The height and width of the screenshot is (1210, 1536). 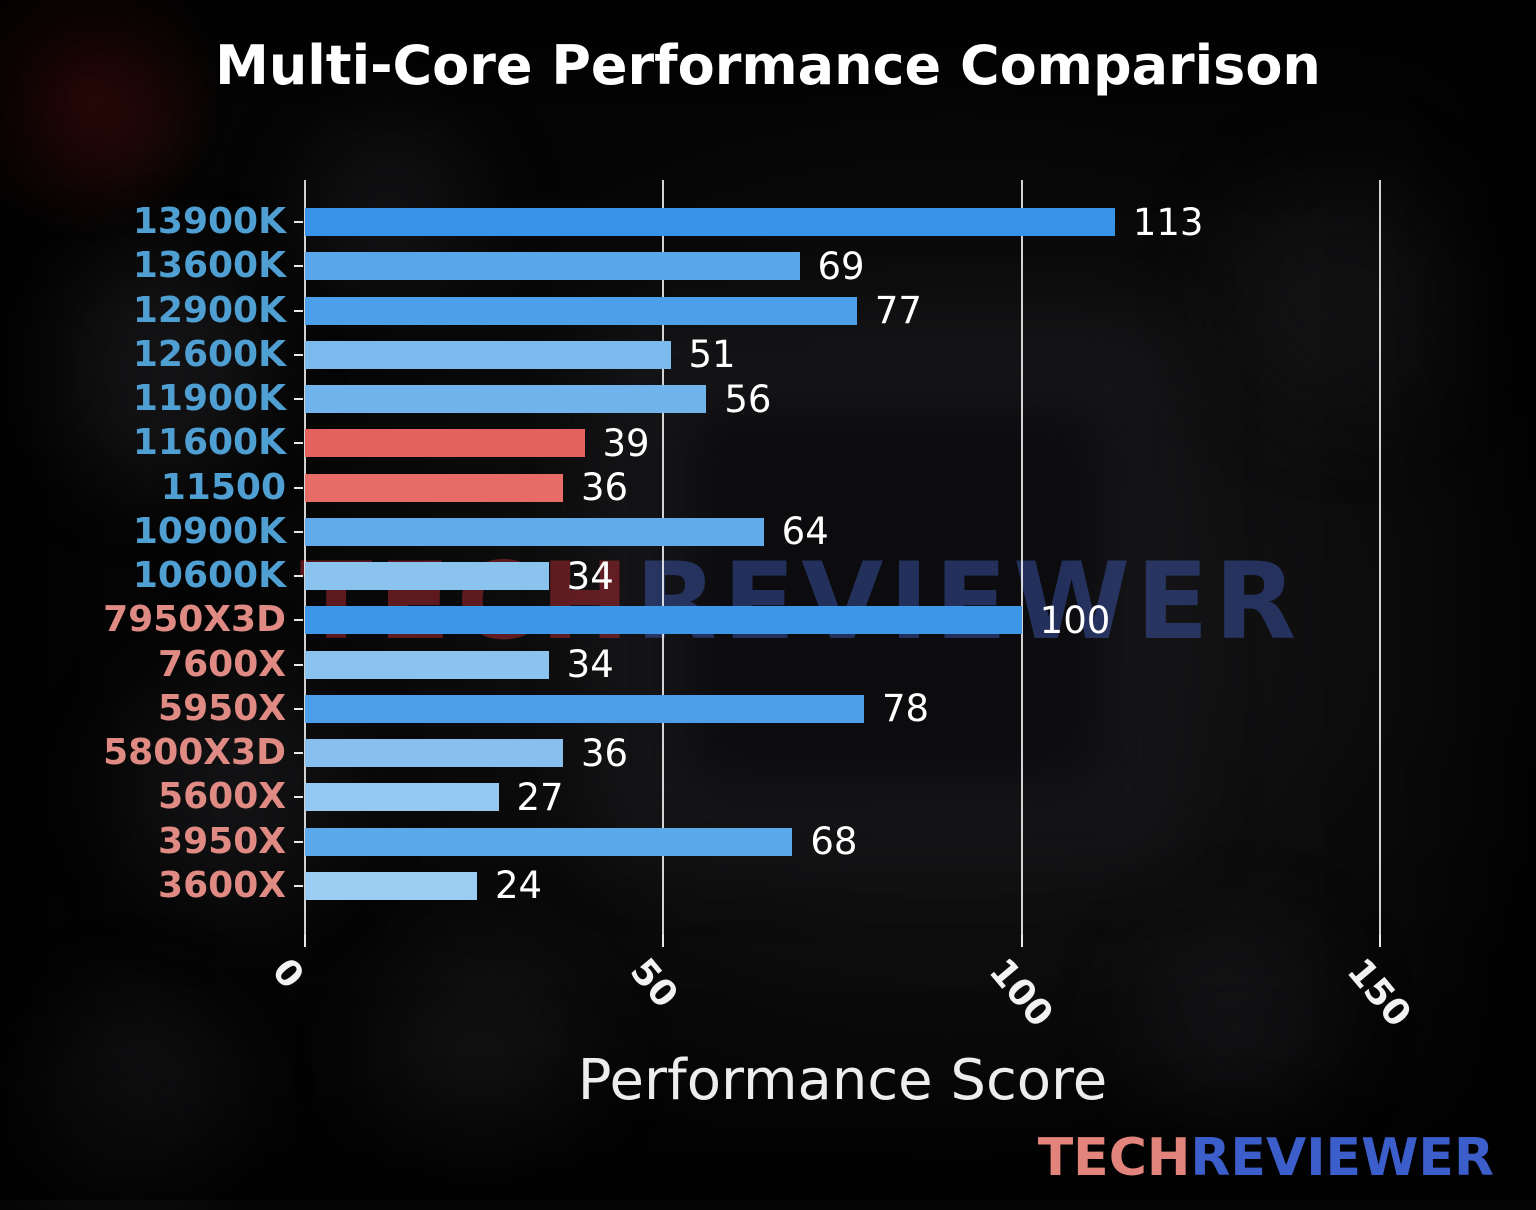 I want to click on bar-value-label: 34, so click(x=590, y=576).